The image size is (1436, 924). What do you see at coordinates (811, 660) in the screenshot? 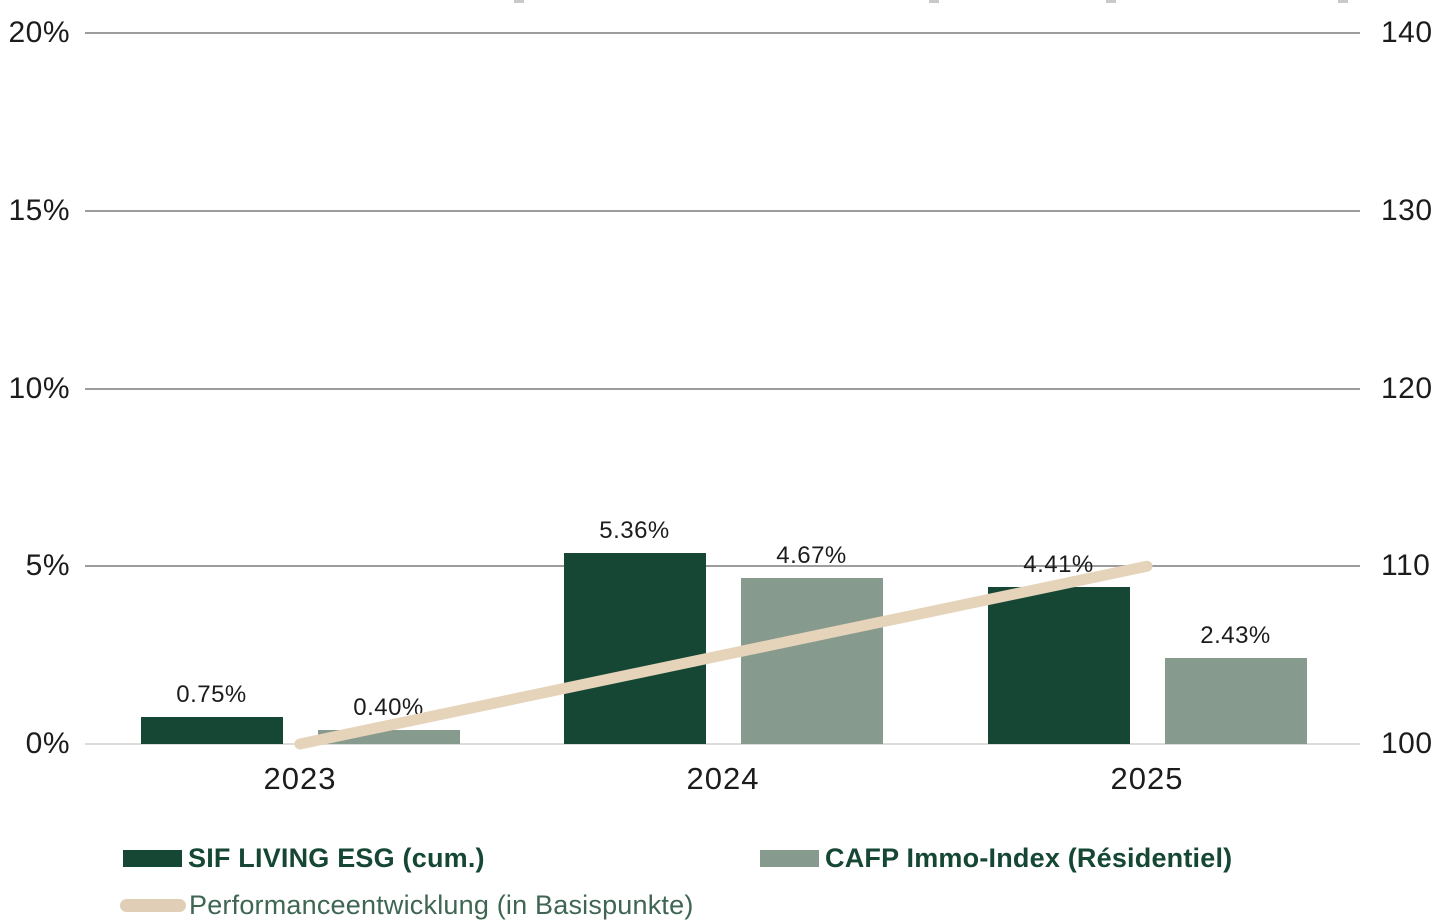
I see `bar-cafp-immo-index-2024` at bounding box center [811, 660].